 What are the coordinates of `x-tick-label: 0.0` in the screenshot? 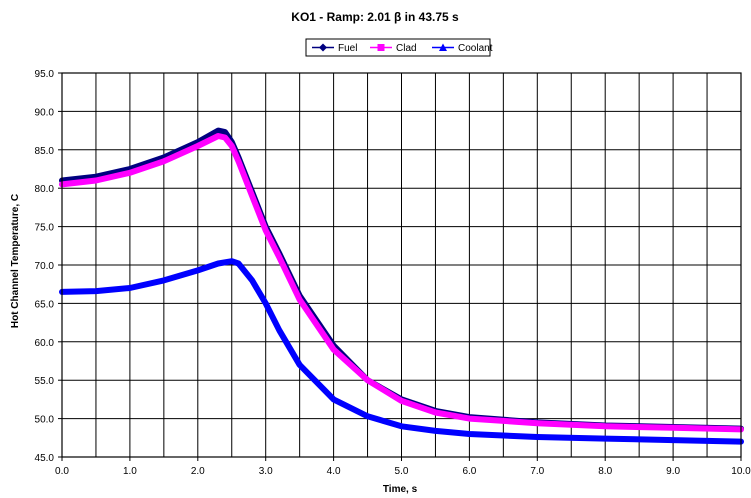 It's located at (62, 471).